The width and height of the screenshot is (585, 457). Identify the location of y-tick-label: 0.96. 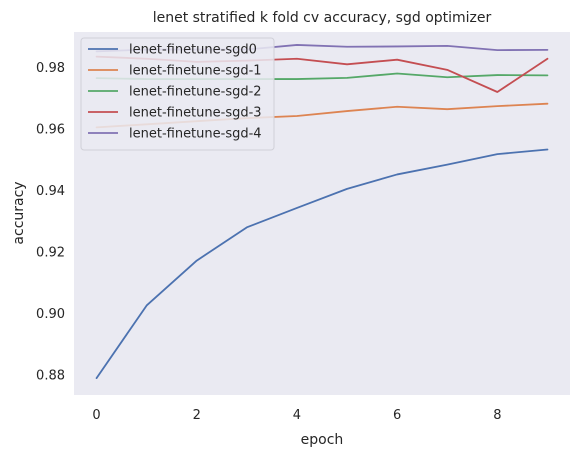
(50, 129).